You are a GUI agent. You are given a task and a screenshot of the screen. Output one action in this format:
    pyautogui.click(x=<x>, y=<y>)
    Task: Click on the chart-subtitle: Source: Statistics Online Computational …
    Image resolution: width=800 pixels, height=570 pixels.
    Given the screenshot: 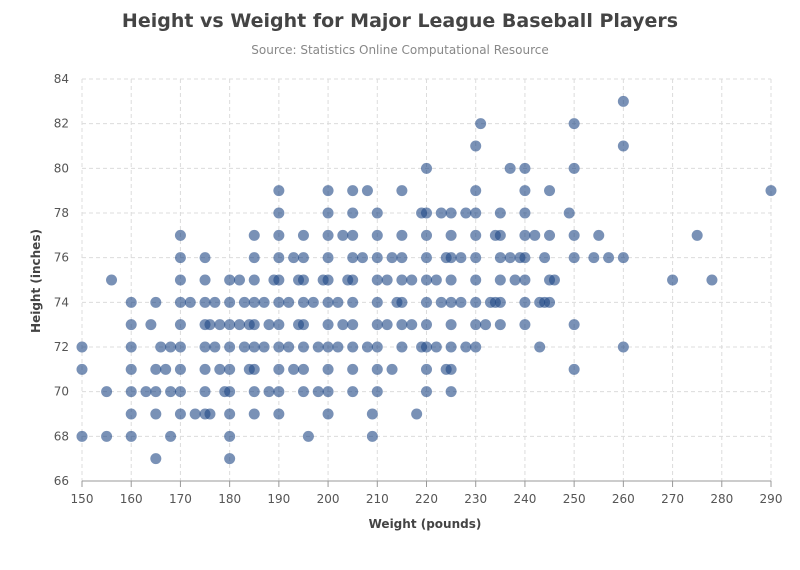 What is the action you would take?
    pyautogui.click(x=400, y=50)
    